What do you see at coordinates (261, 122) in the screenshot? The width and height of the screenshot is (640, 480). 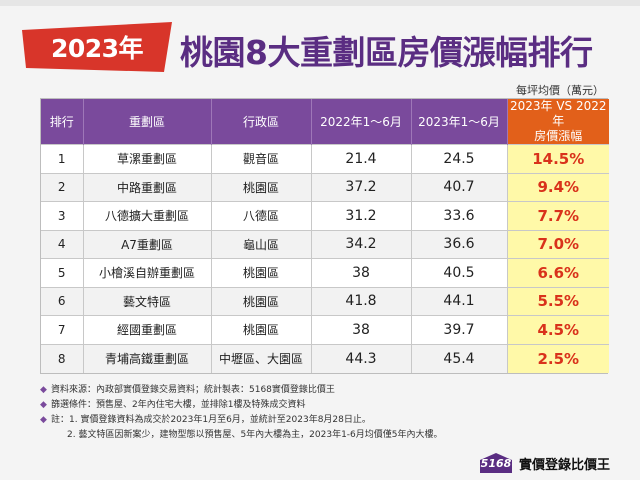 I see `column-header-district: 行政區` at bounding box center [261, 122].